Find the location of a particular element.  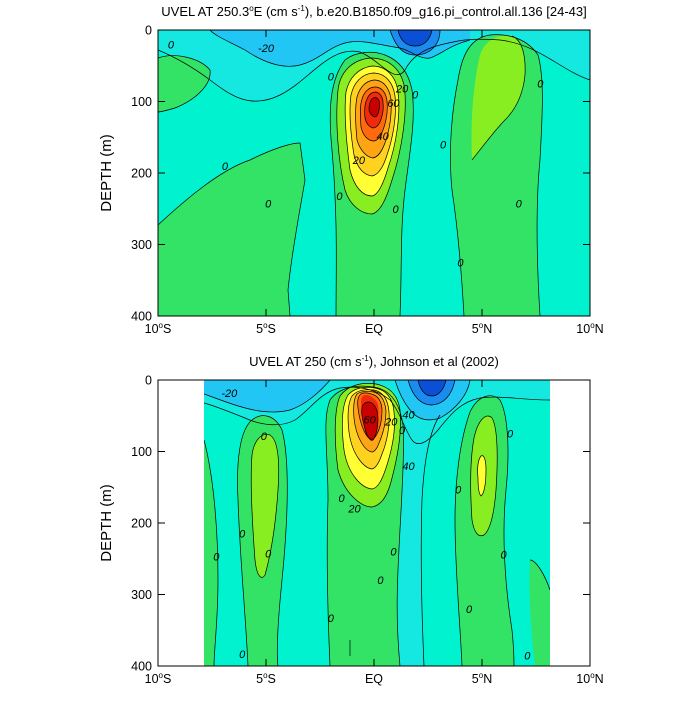

panel-model-ylabel: DEPTH (m) is located at coordinates (106, 173).